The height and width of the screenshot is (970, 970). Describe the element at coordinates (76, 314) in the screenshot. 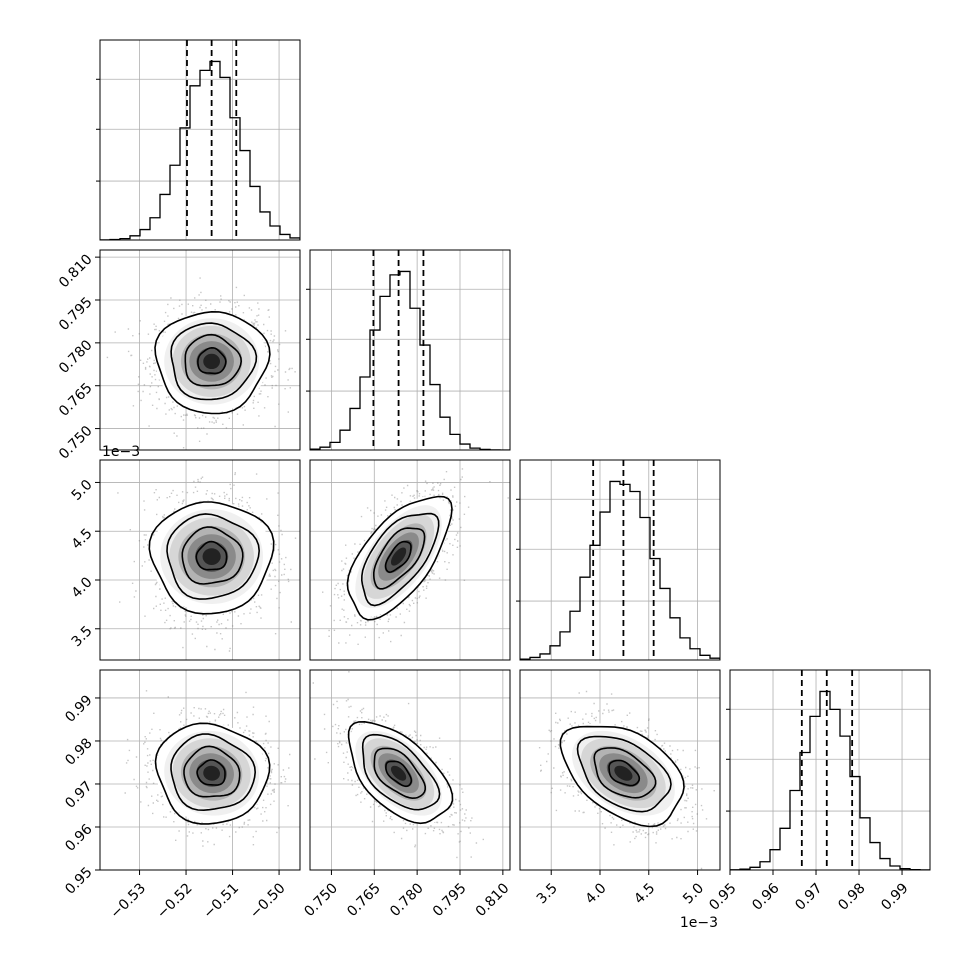

I see `y-tick-label-1-3: 0.795` at that location.